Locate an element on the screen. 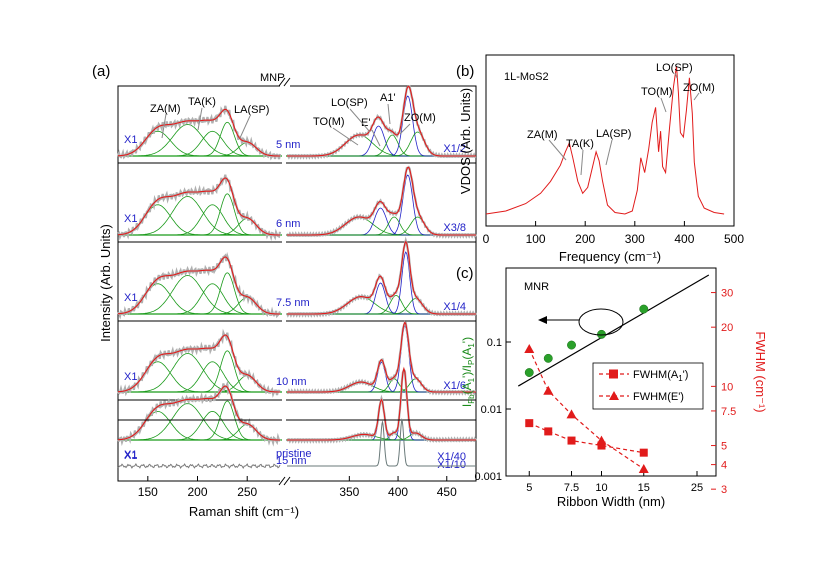 Image resolution: width=817 pixels, height=577 pixels. row-right-scale: X1/4 is located at coordinates (454, 307).